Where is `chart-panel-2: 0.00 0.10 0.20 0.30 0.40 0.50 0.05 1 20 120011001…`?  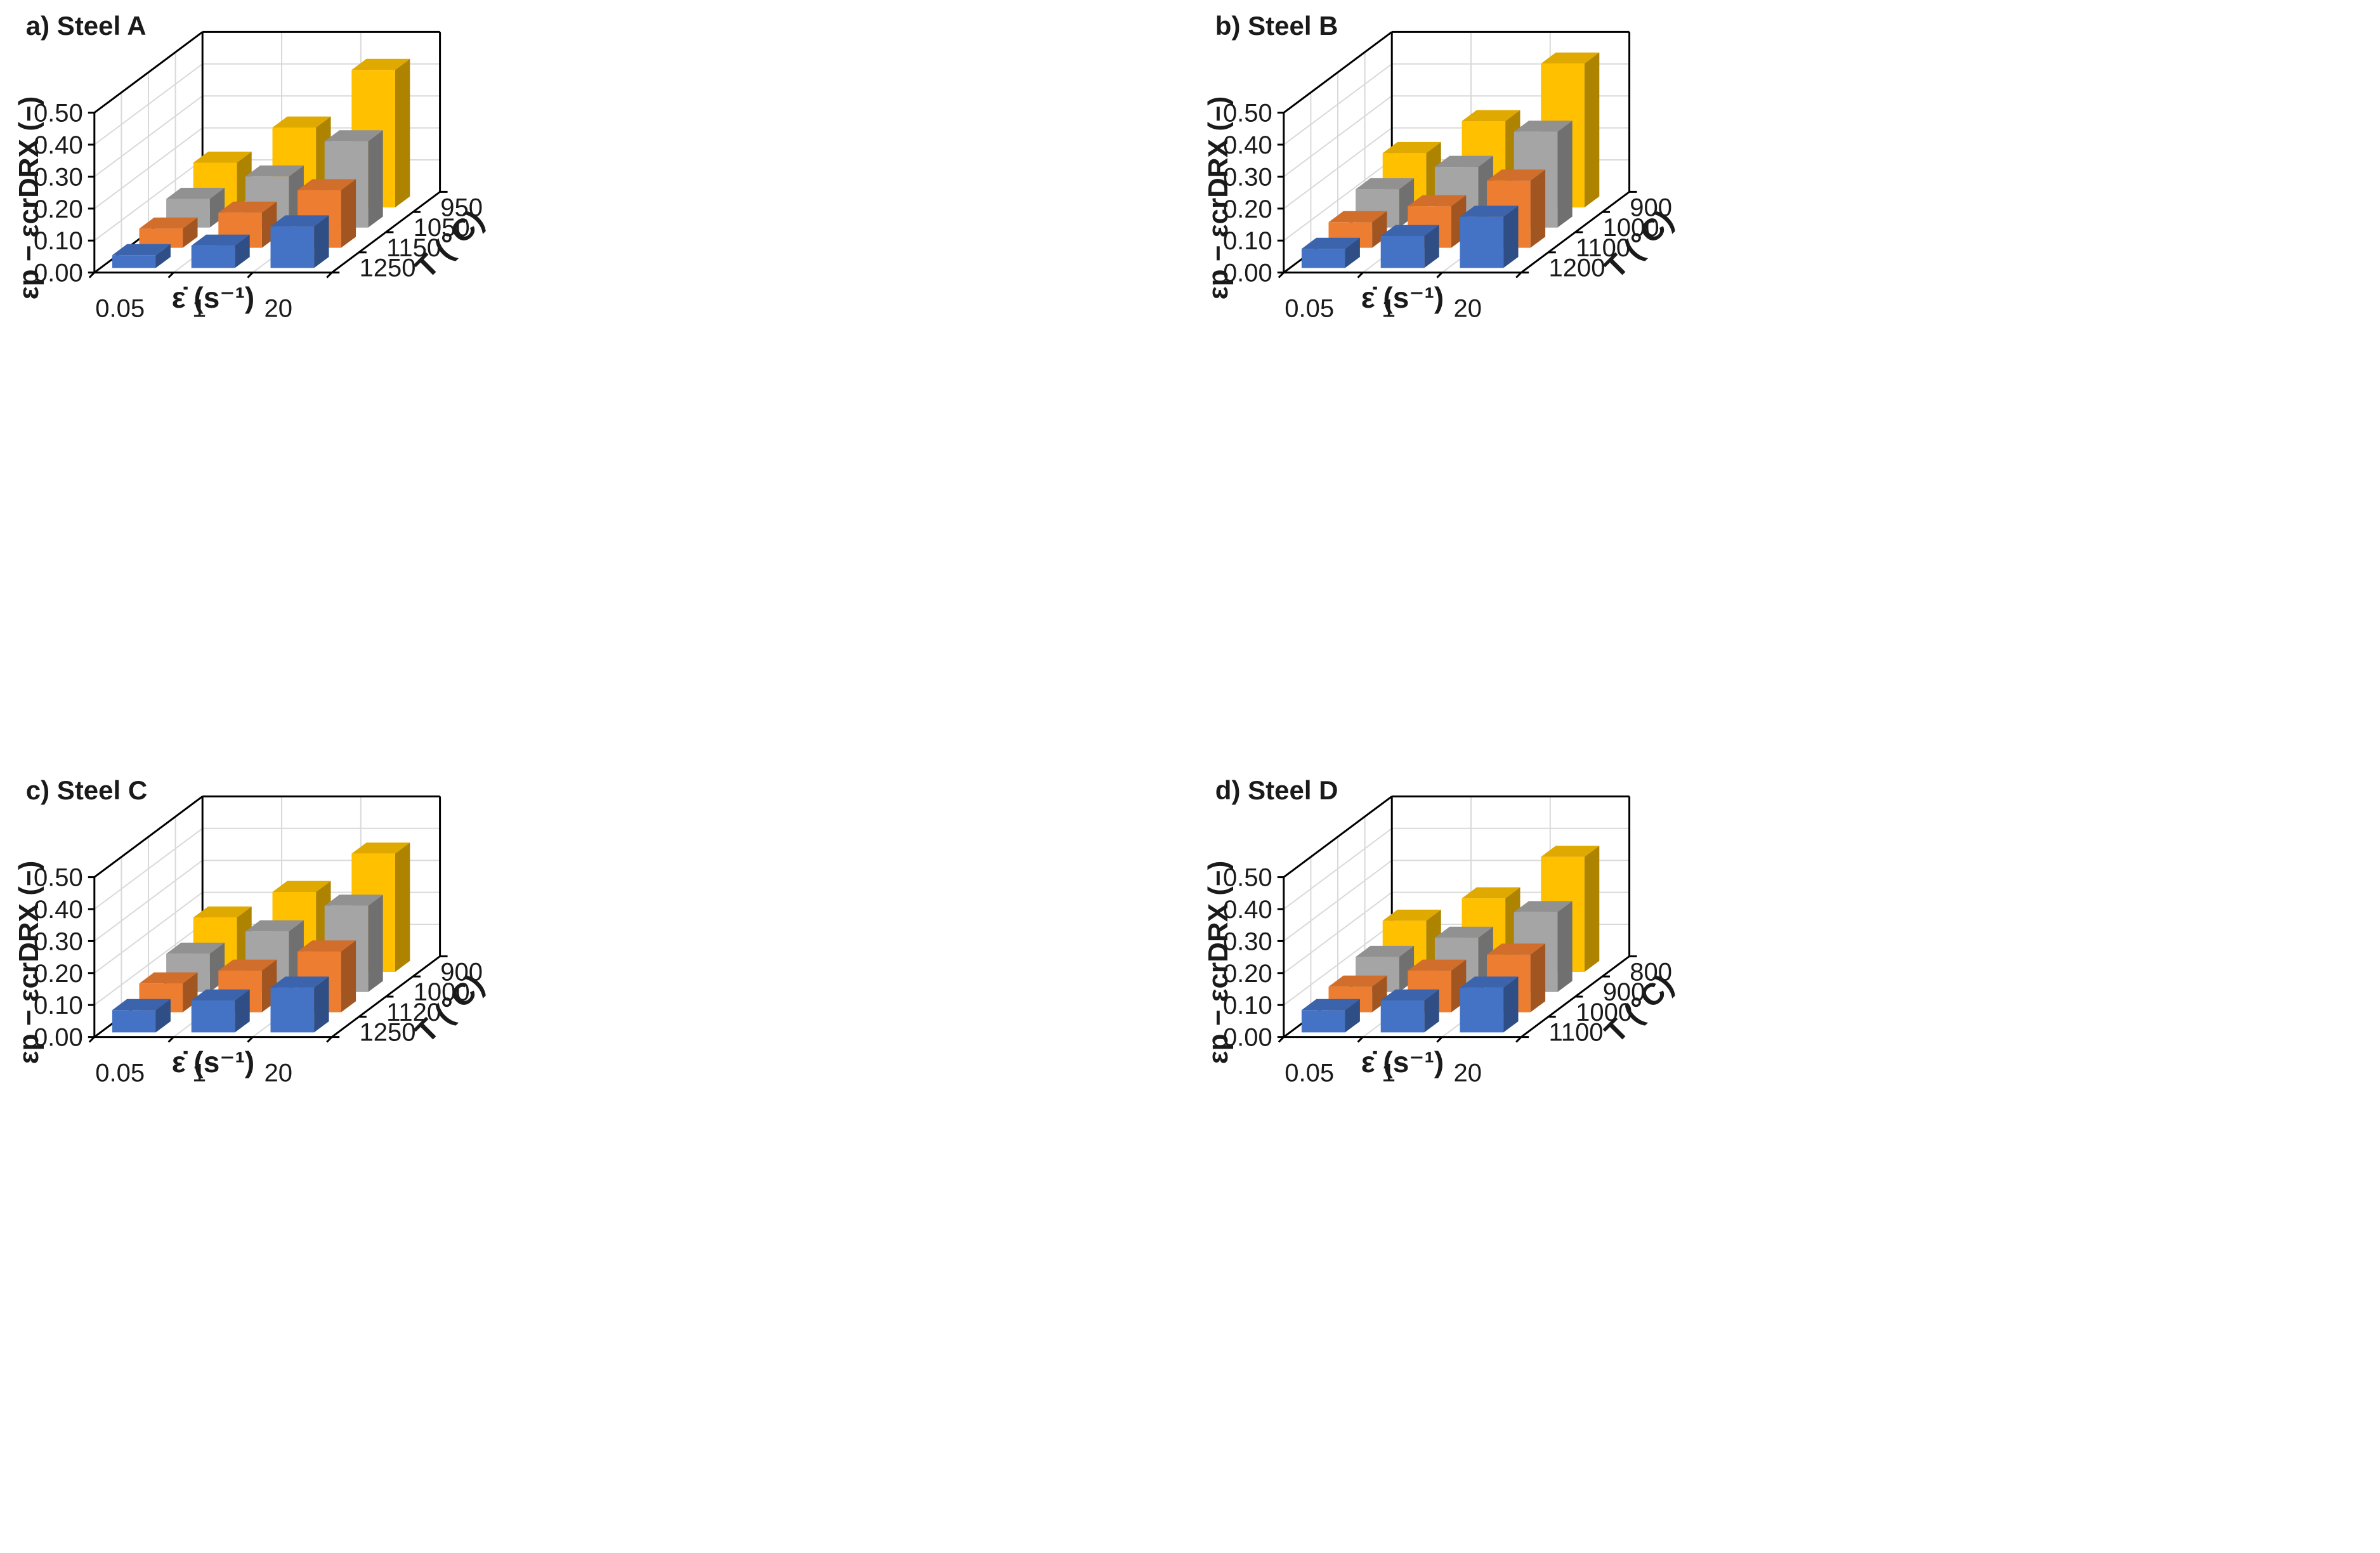 chart-panel-2: 0.00 0.10 0.20 0.30 0.40 0.50 0.05 1 20 120011001… is located at coordinates (1442, 166).